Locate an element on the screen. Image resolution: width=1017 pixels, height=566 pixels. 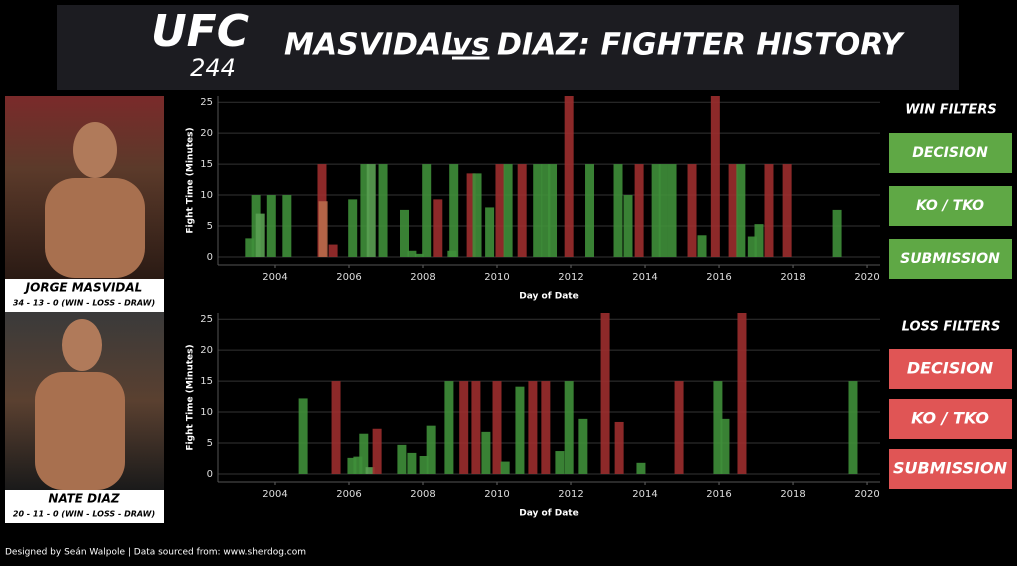
fighter-name: JORGE MASVIDAL is located at coordinates (83, 288).